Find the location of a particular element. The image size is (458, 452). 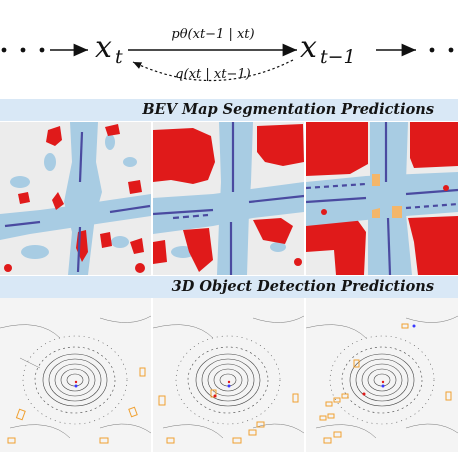

bev-panel-noisy is located at coordinates (75, 198).